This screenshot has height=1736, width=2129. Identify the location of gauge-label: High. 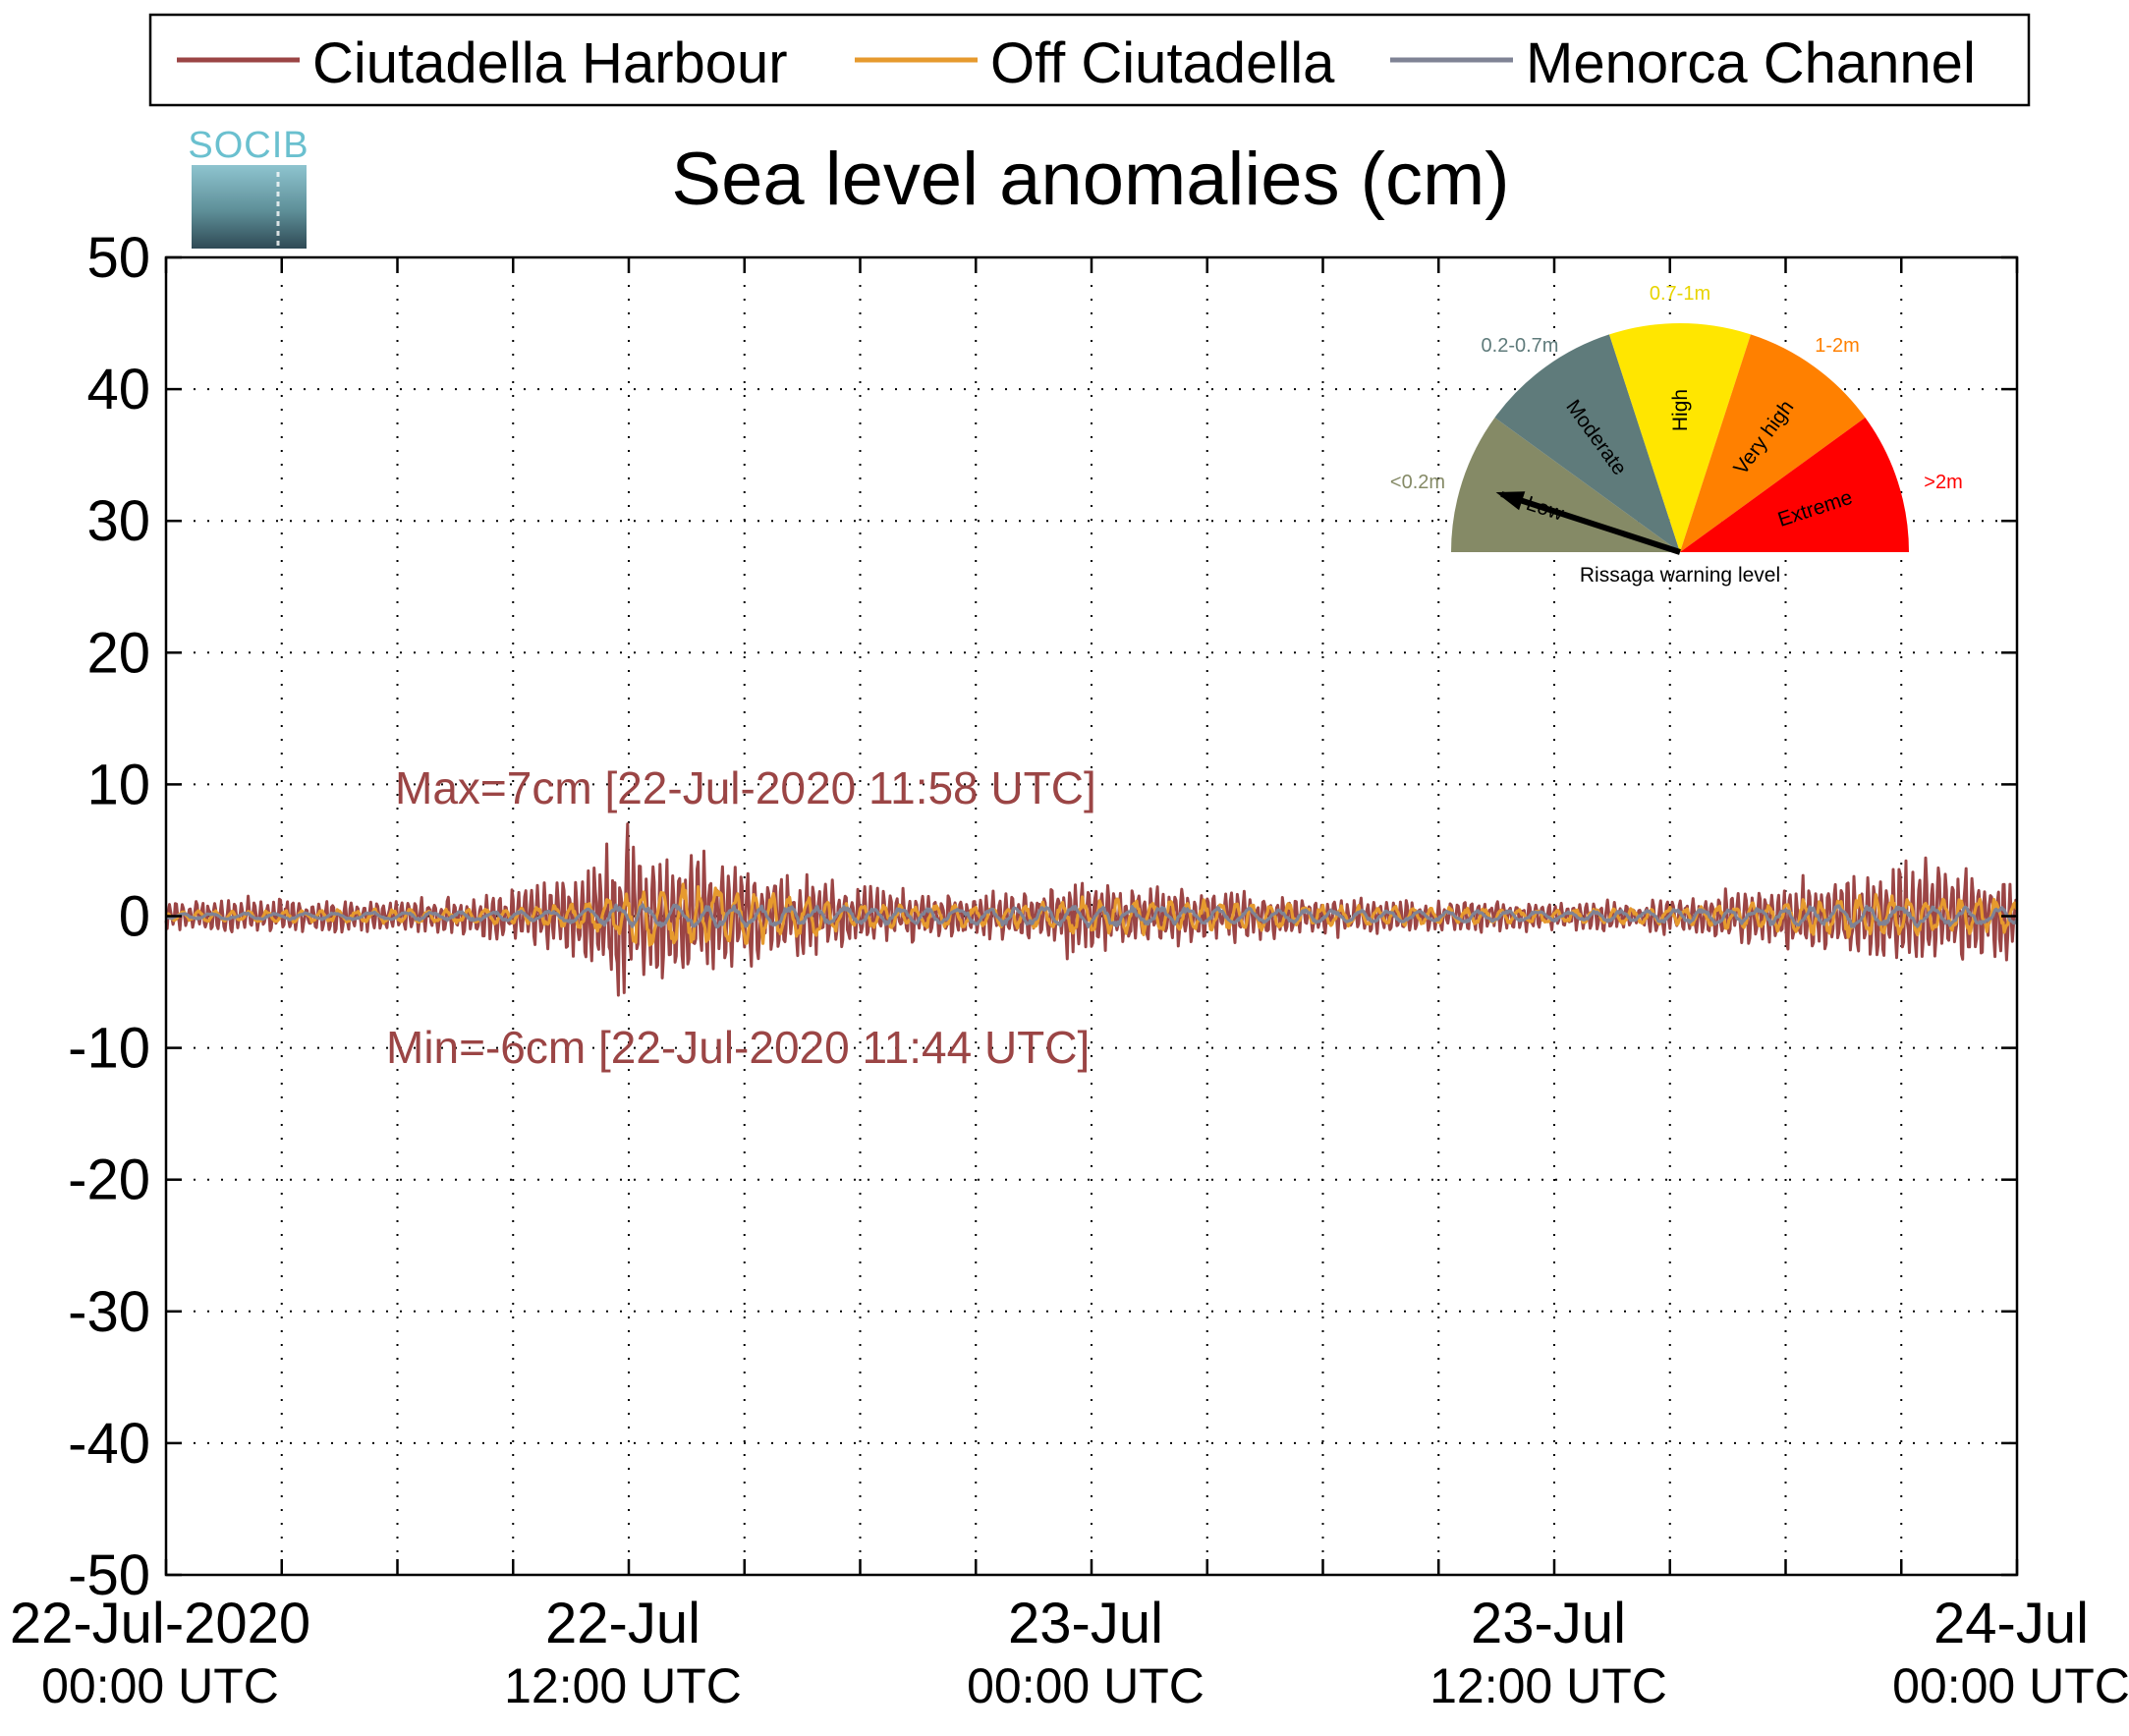
(1681, 410).